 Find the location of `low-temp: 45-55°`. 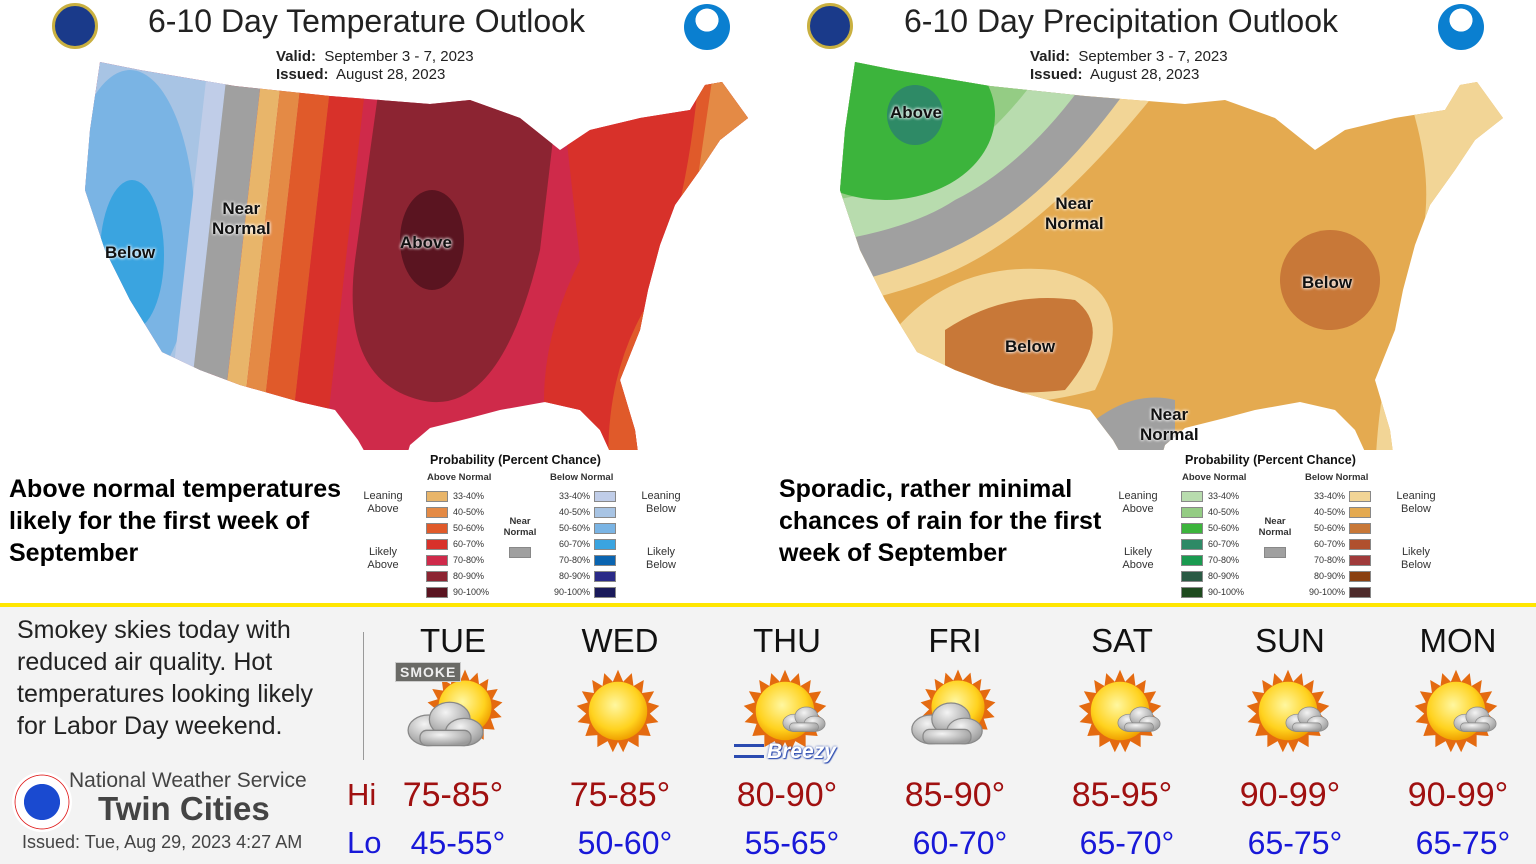

low-temp: 45-55° is located at coordinates (458, 843).